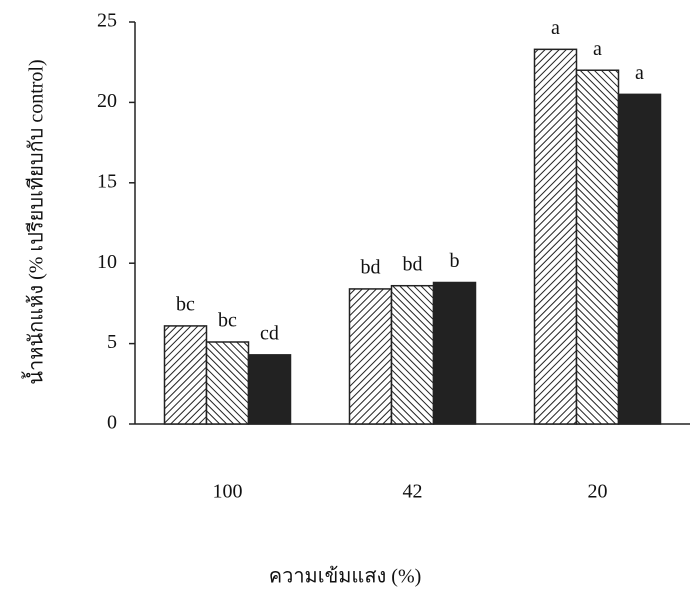  Describe the element at coordinates (598, 492) in the screenshot. I see `x-tick-label: 20` at that location.